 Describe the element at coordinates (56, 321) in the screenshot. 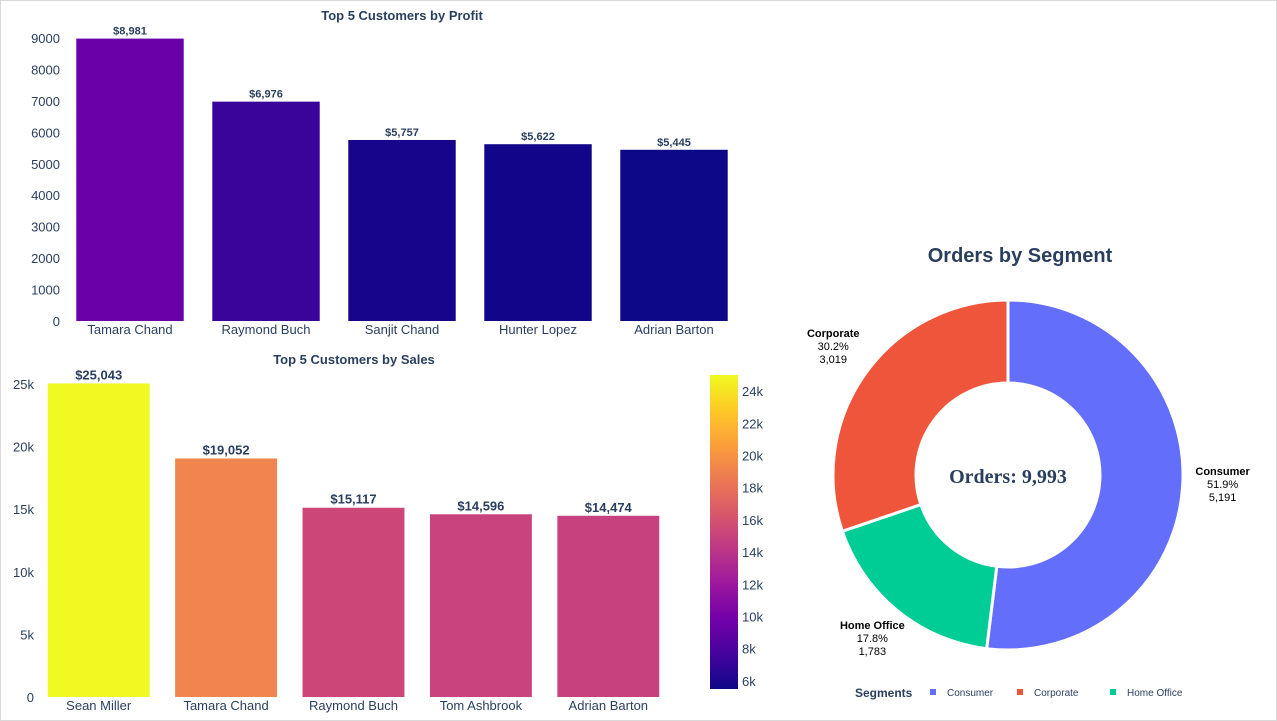

I see `profit-y-tick: 0` at that location.